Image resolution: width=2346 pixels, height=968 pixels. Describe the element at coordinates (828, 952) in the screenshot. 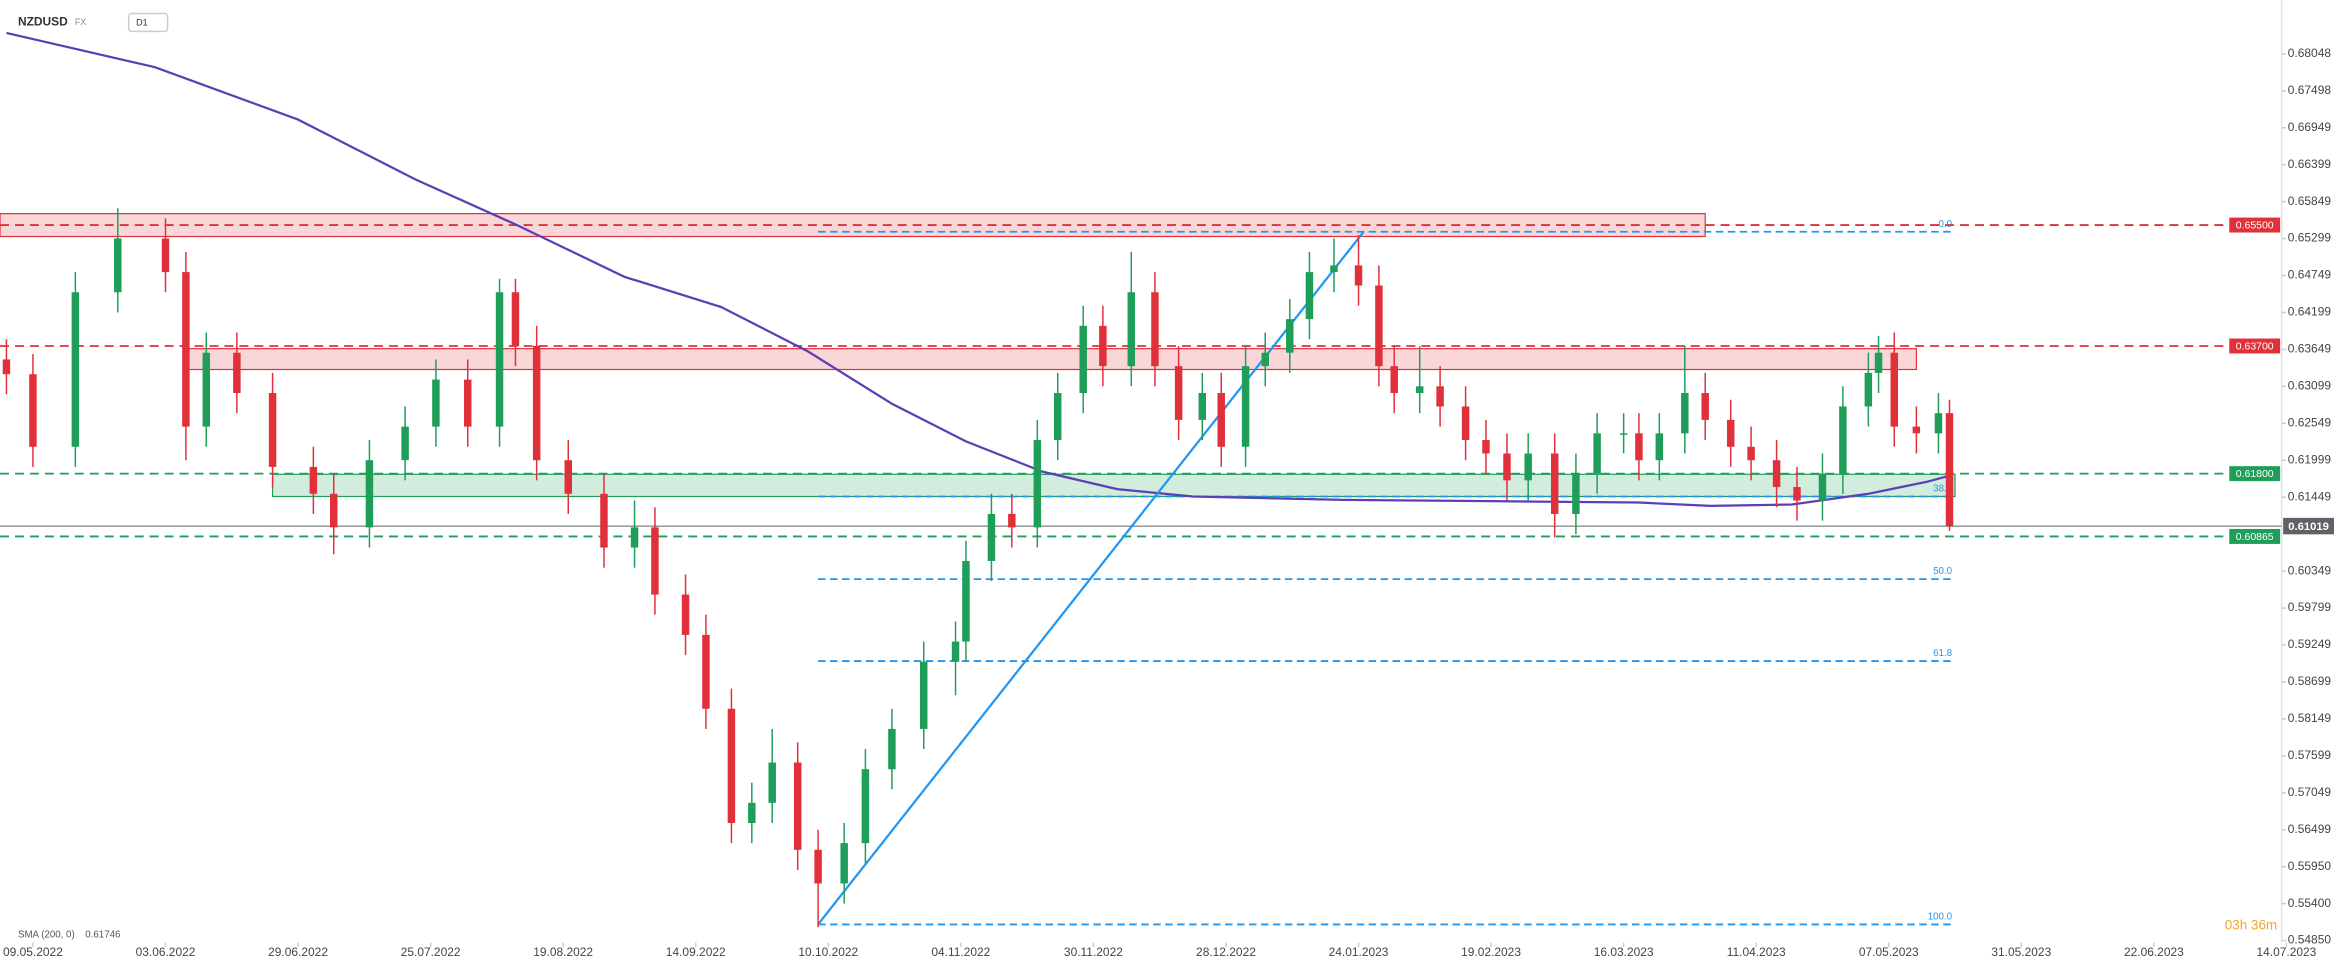

I see `x-tick-label: 10.10.2022` at that location.